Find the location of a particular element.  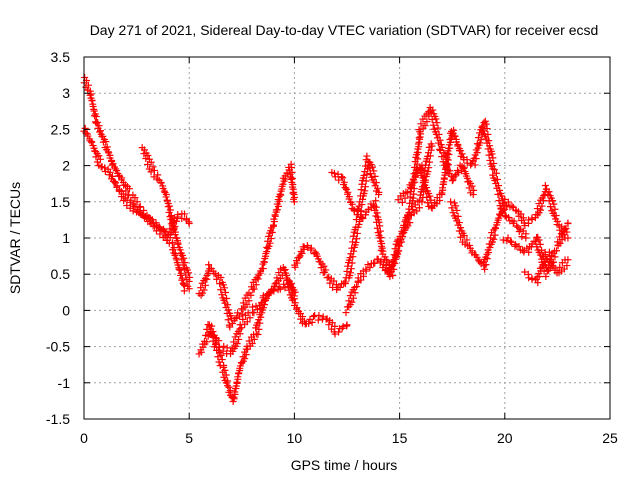

x-tick-label: 10 is located at coordinates (295, 438).